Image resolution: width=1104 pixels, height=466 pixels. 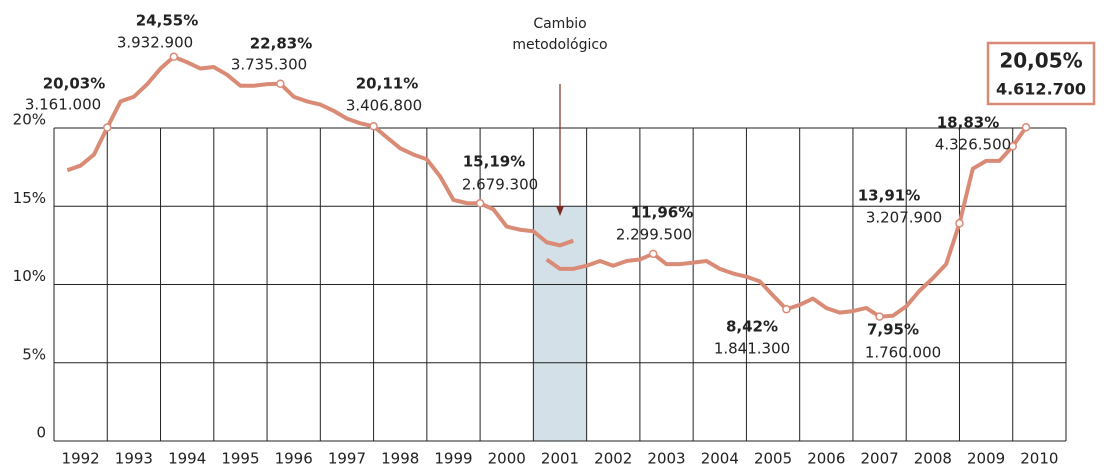 I want to click on x-tick-label: 2004, so click(x=720, y=458).